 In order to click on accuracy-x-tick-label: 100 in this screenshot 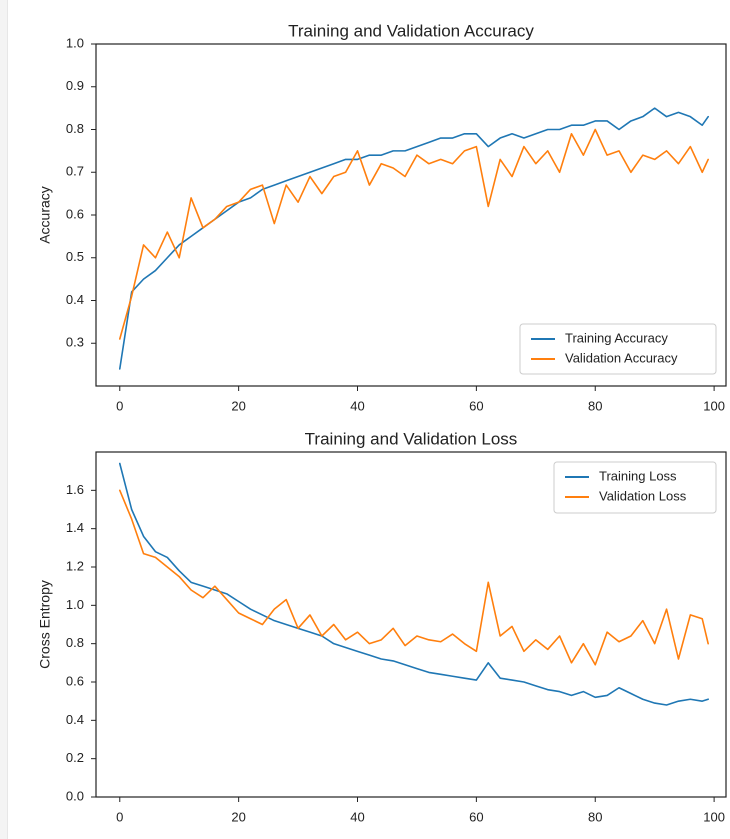, I will do `click(714, 405)`.